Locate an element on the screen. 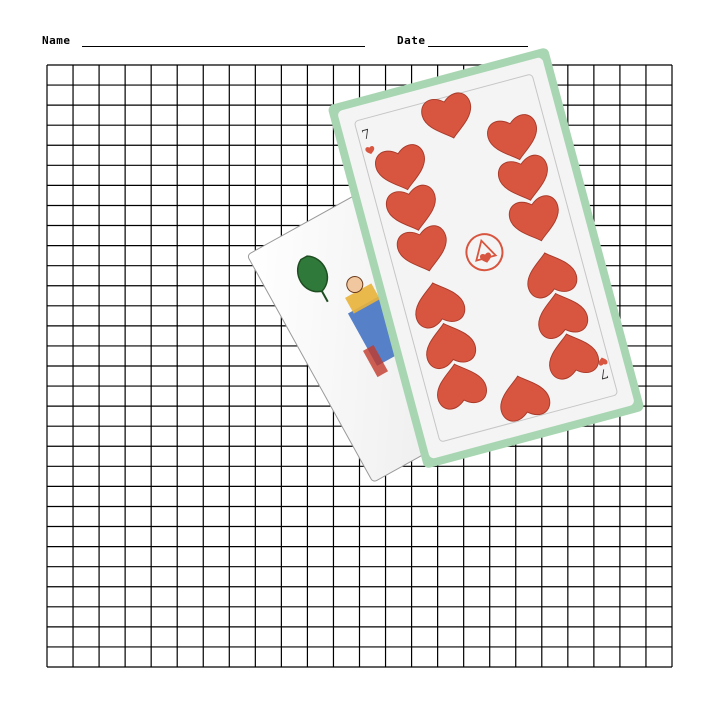 This screenshot has width=720, height=720. name-label: Name is located at coordinates (56, 40).